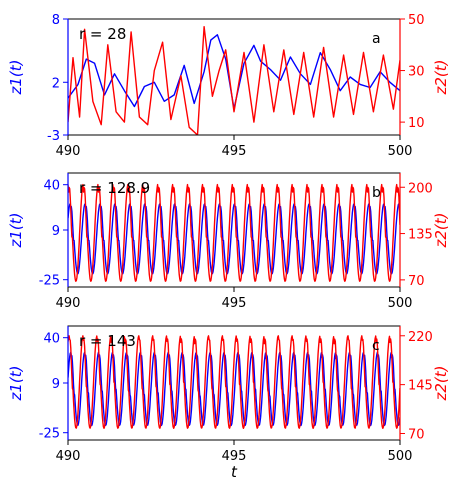 This screenshot has height=496, width=463. I want to click on r-value-annotation: r = 143, so click(107, 341).